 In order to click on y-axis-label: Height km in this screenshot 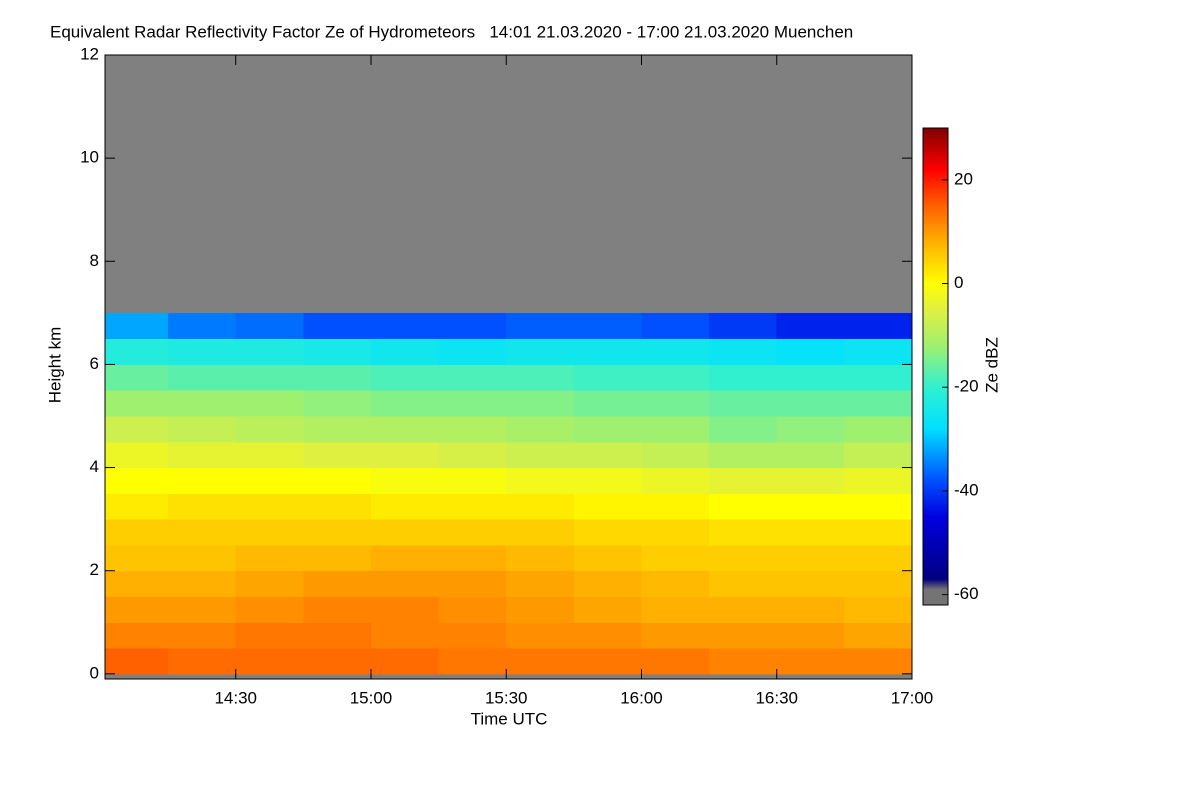, I will do `click(54, 365)`.